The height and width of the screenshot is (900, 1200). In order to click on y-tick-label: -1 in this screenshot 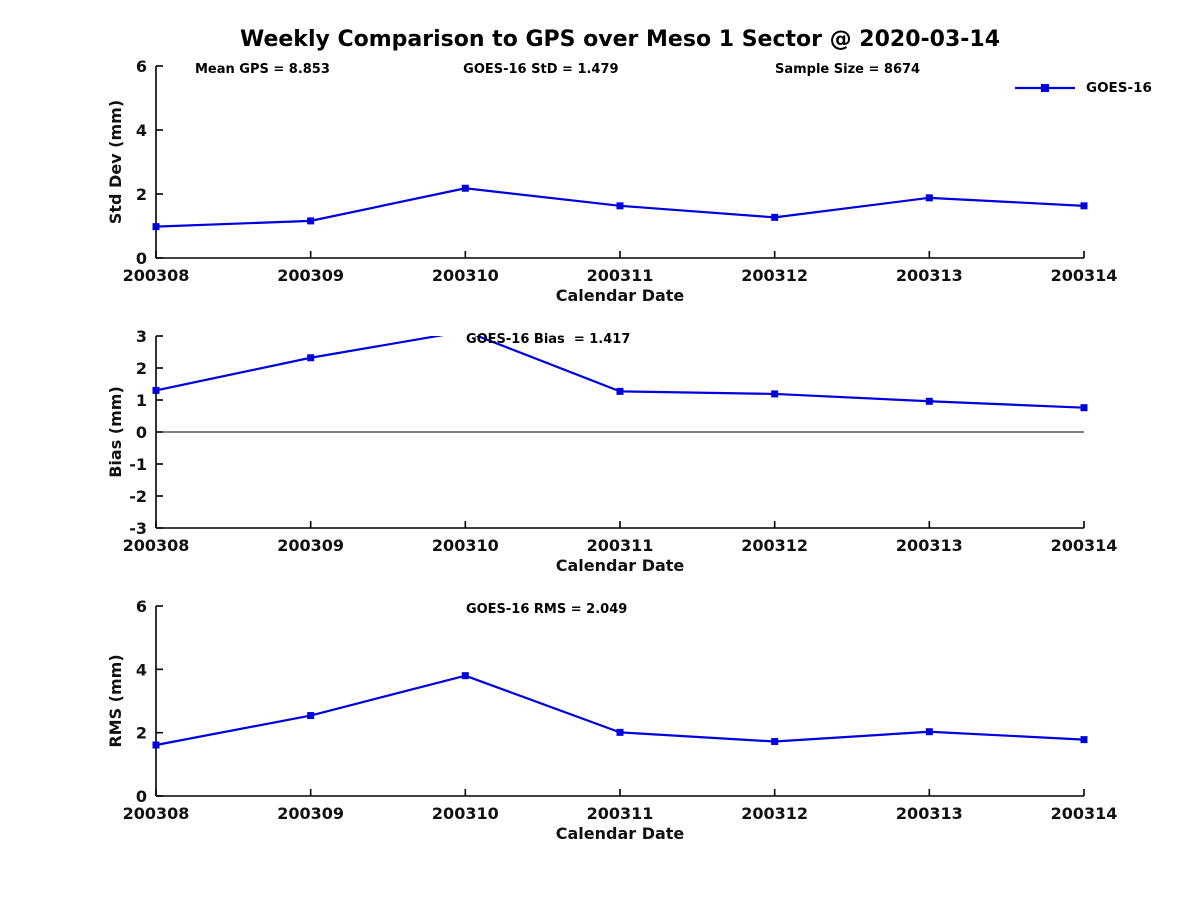, I will do `click(138, 464)`.